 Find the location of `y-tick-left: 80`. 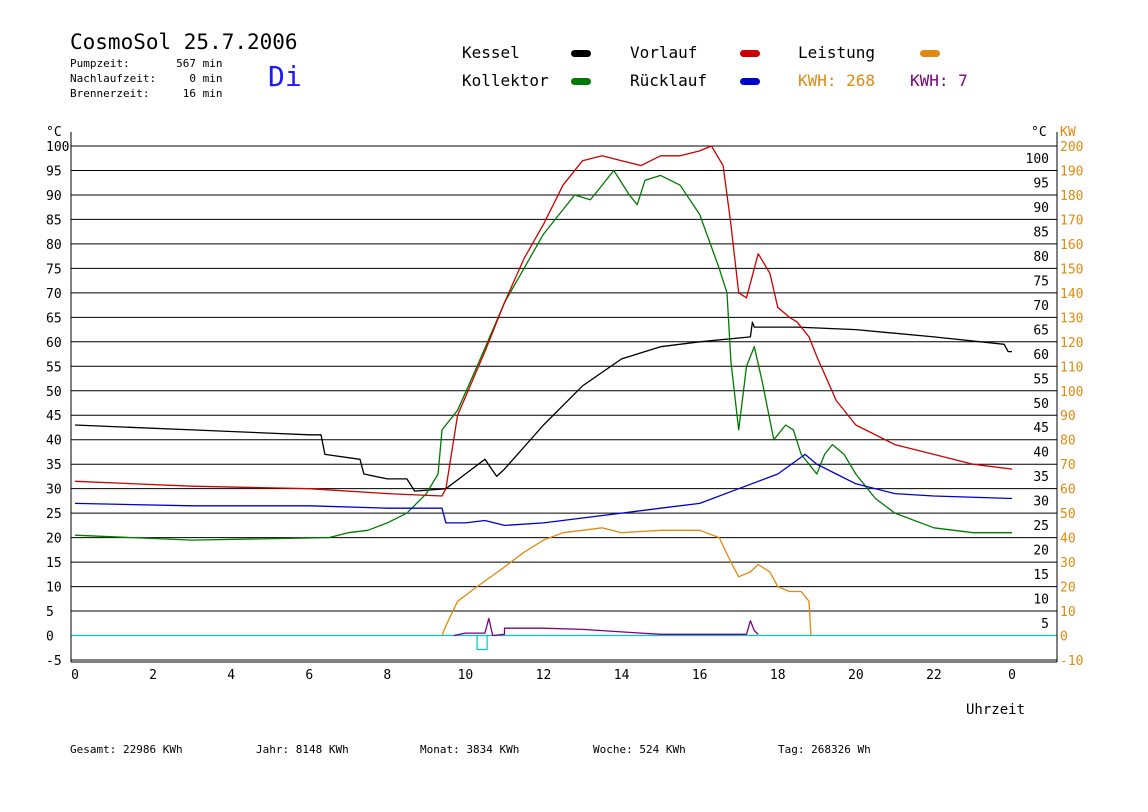

y-tick-left: 80 is located at coordinates (54, 245).